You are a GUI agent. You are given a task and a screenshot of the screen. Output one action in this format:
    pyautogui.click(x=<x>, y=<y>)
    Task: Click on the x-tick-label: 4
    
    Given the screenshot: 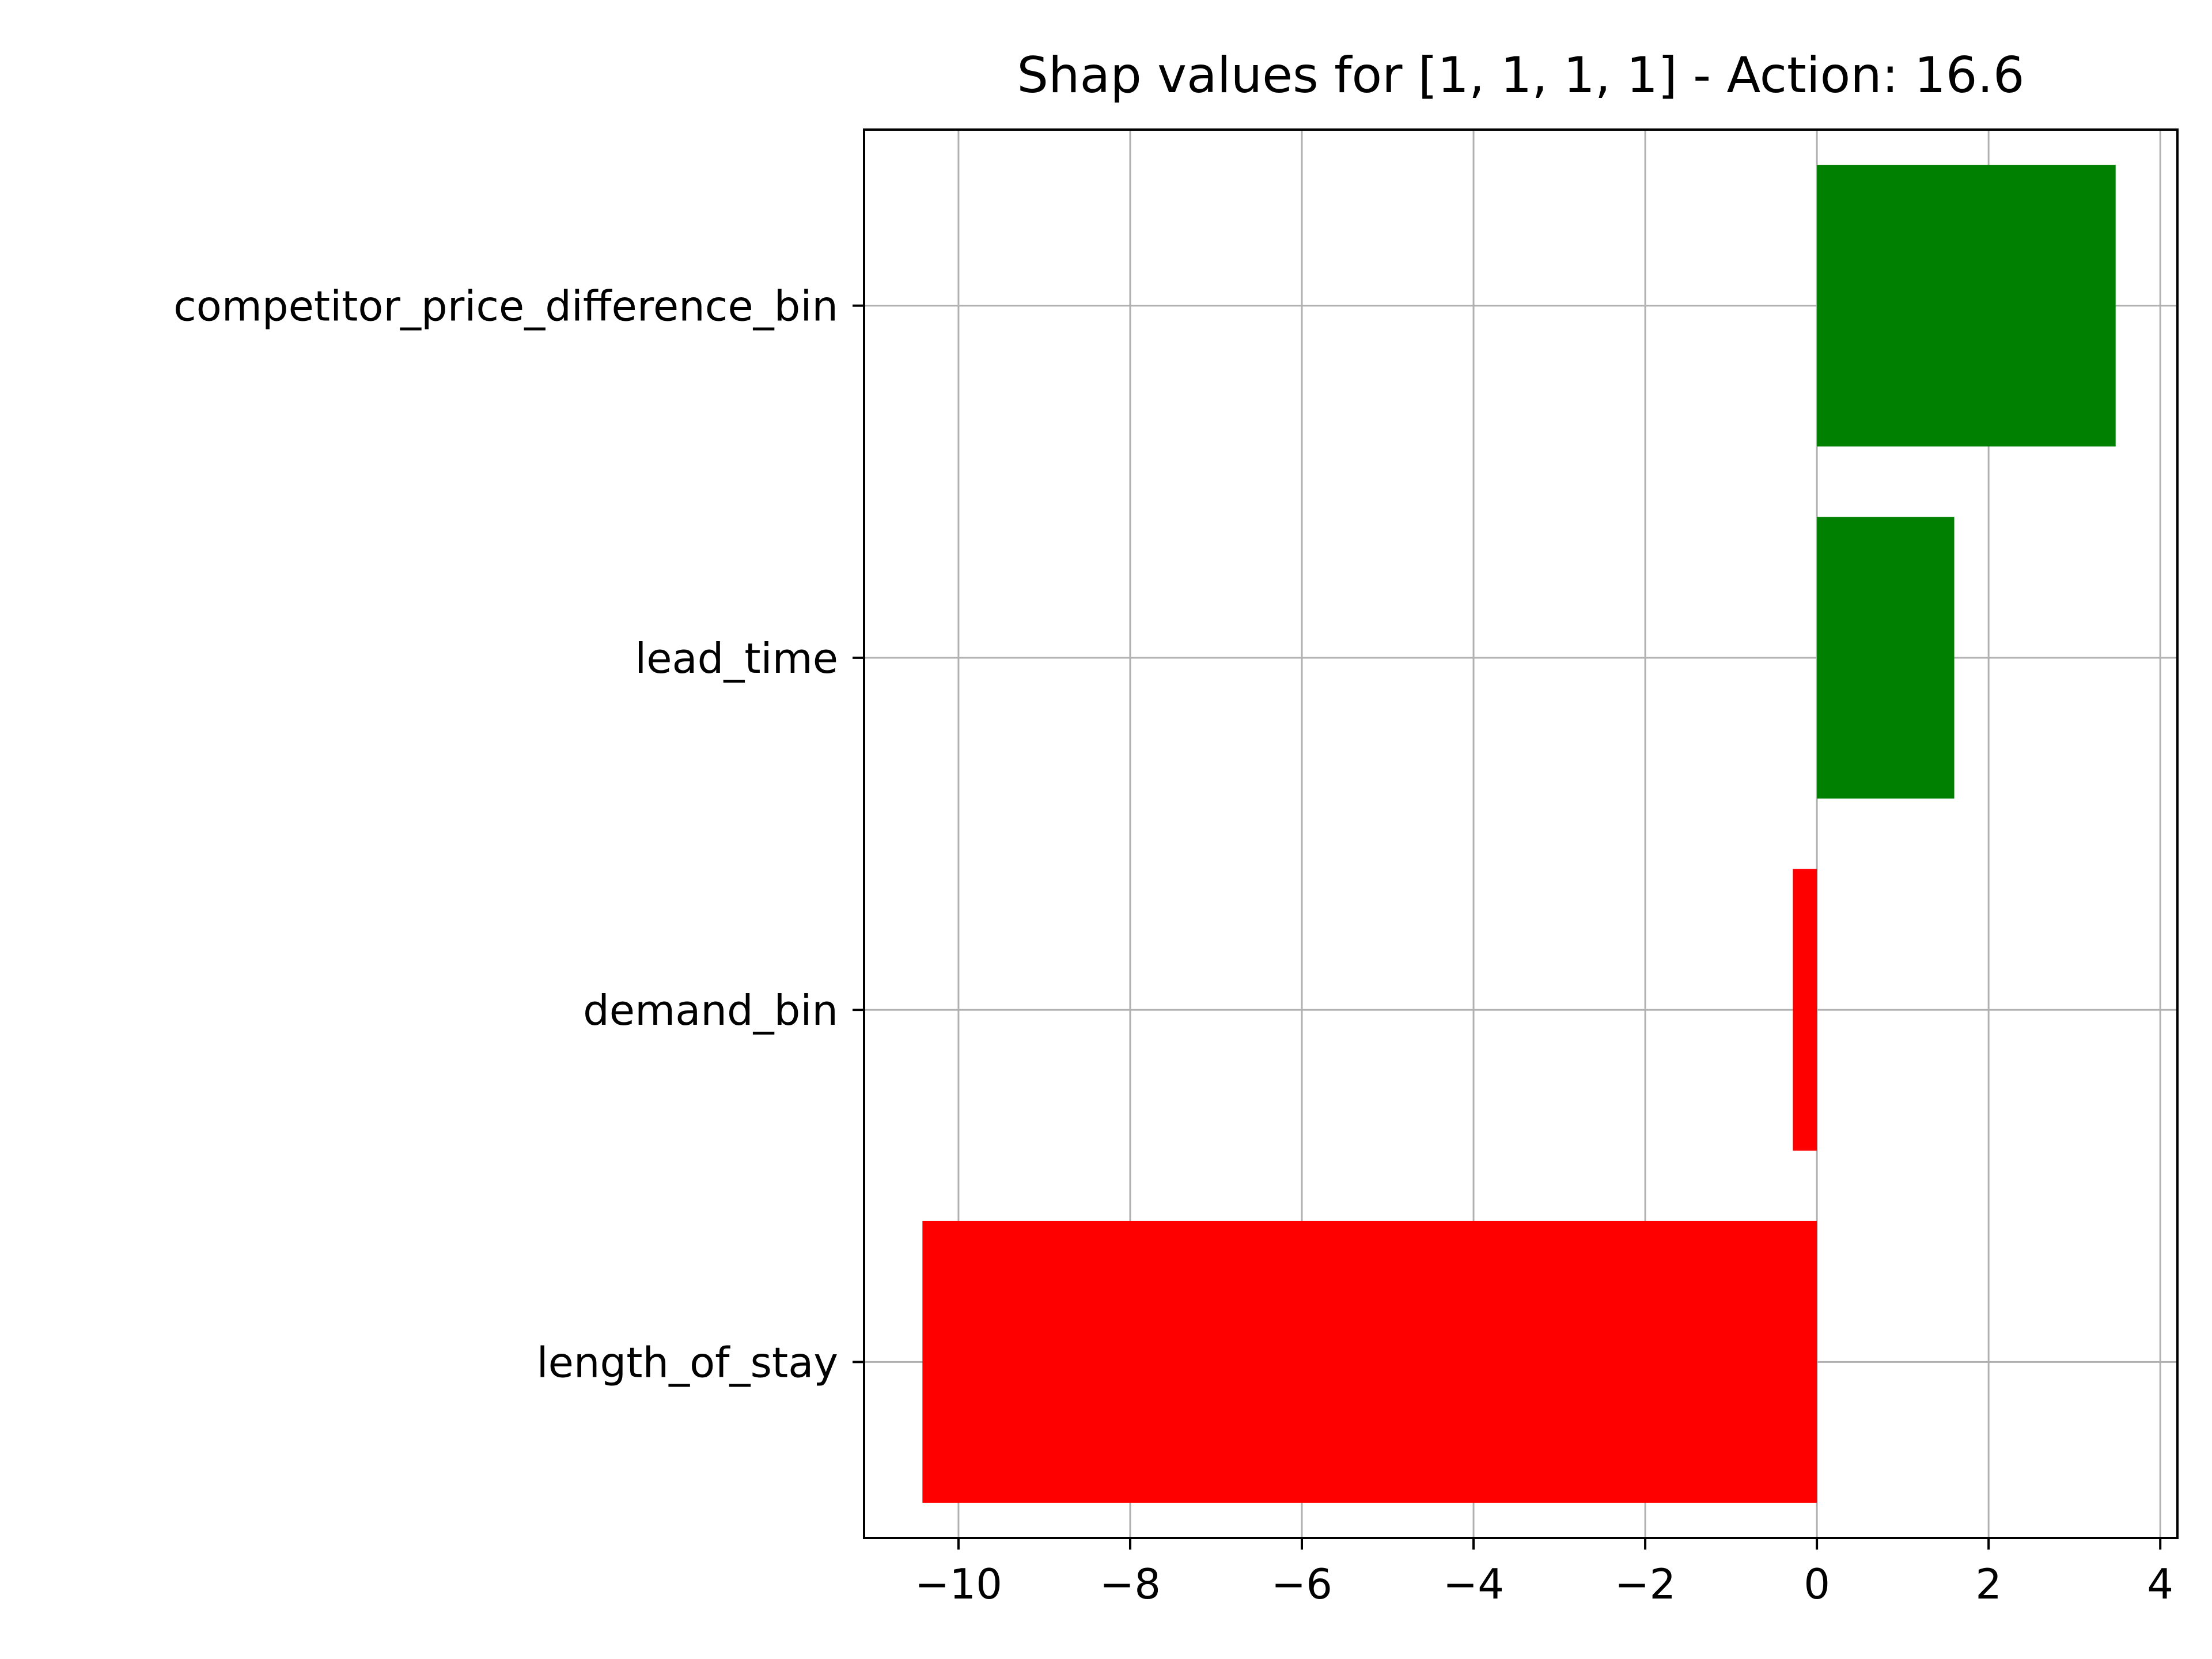 What is the action you would take?
    pyautogui.click(x=2160, y=1584)
    